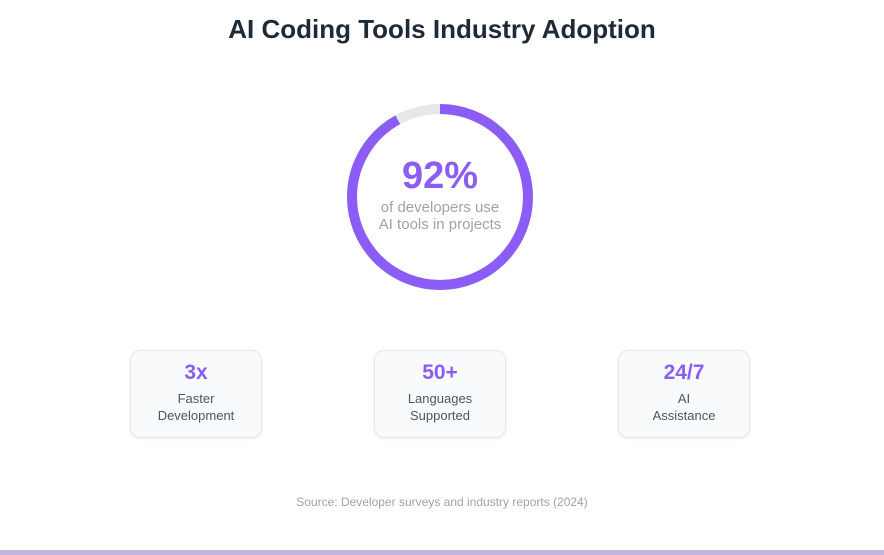 The image size is (884, 555). I want to click on stat-card-ai-assistance: 24/7 AI Assistance, so click(684, 394).